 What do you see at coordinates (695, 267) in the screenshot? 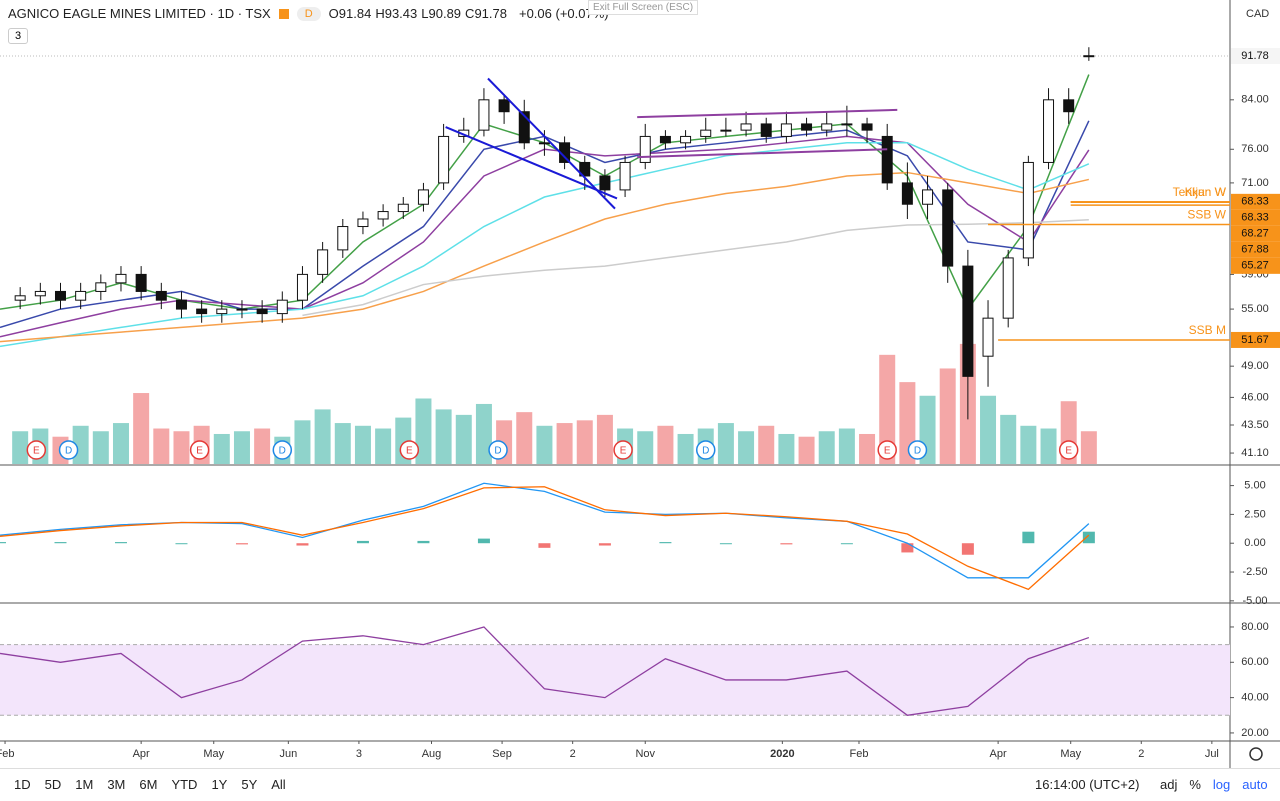
I see `moving-average` at bounding box center [695, 267].